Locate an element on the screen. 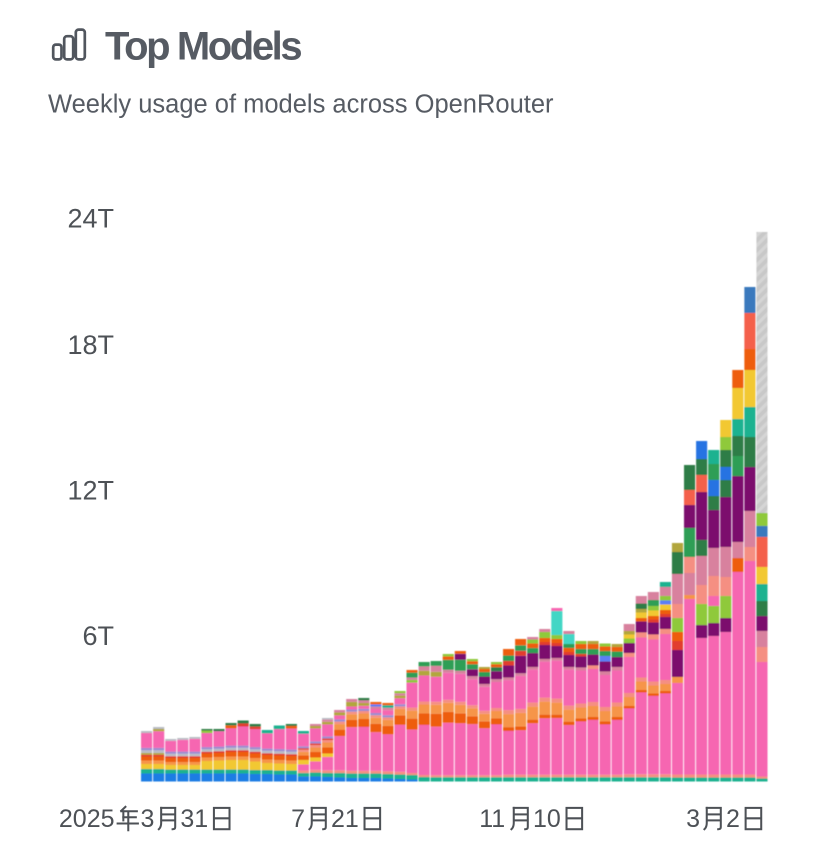 This screenshot has width=828, height=867. svg-text: 6T is located at coordinates (98, 636).